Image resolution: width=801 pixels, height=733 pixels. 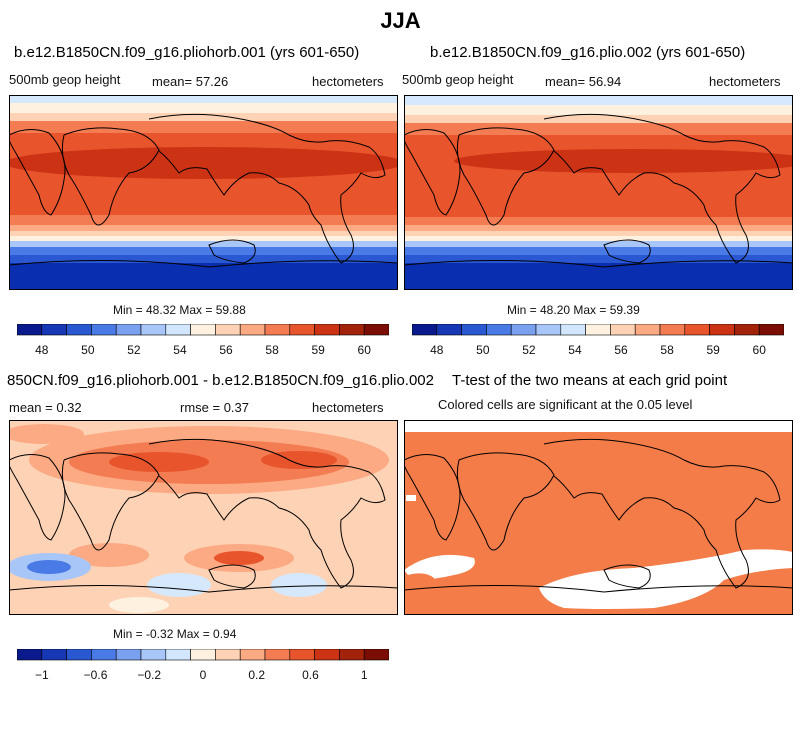 I want to click on panel3-units: hectometers, so click(x=348, y=407).